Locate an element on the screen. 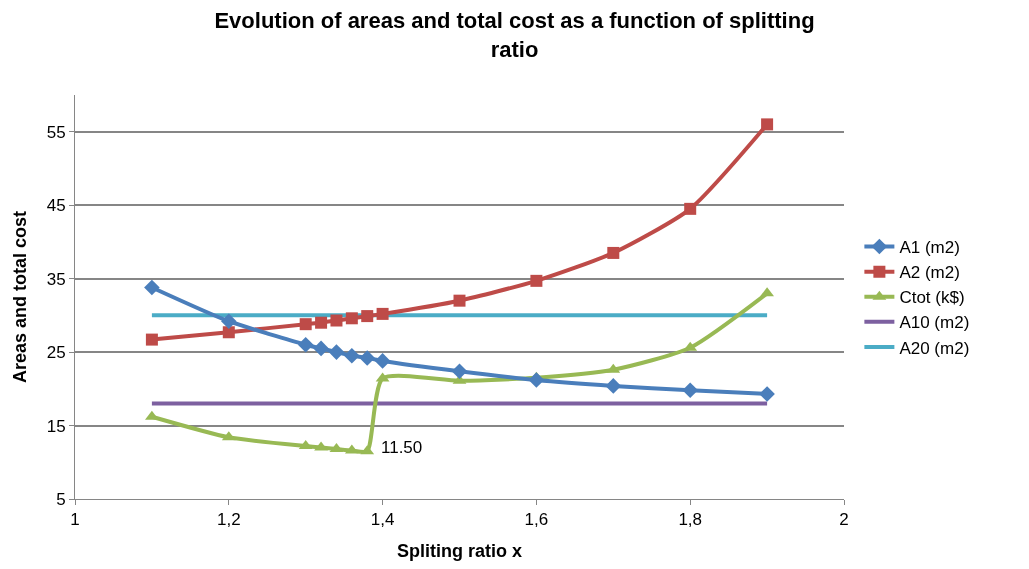  annotation: 11.50 is located at coordinates (402, 447).